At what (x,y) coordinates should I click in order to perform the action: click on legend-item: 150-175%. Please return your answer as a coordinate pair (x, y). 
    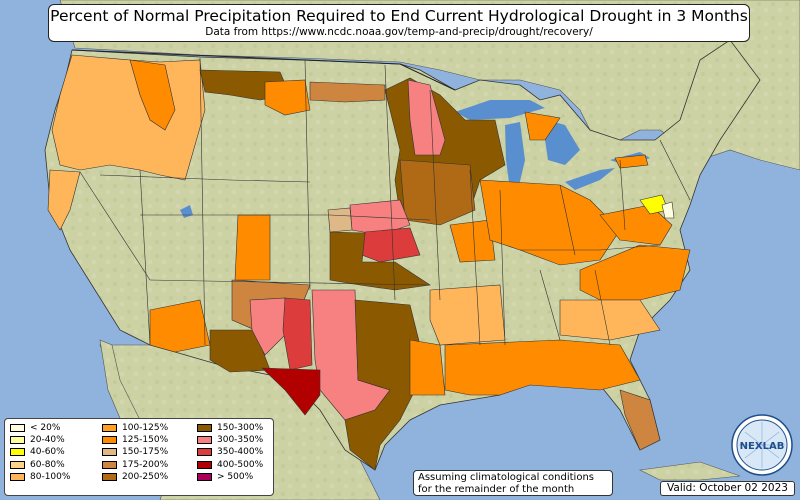
    Looking at the image, I should click on (135, 452).